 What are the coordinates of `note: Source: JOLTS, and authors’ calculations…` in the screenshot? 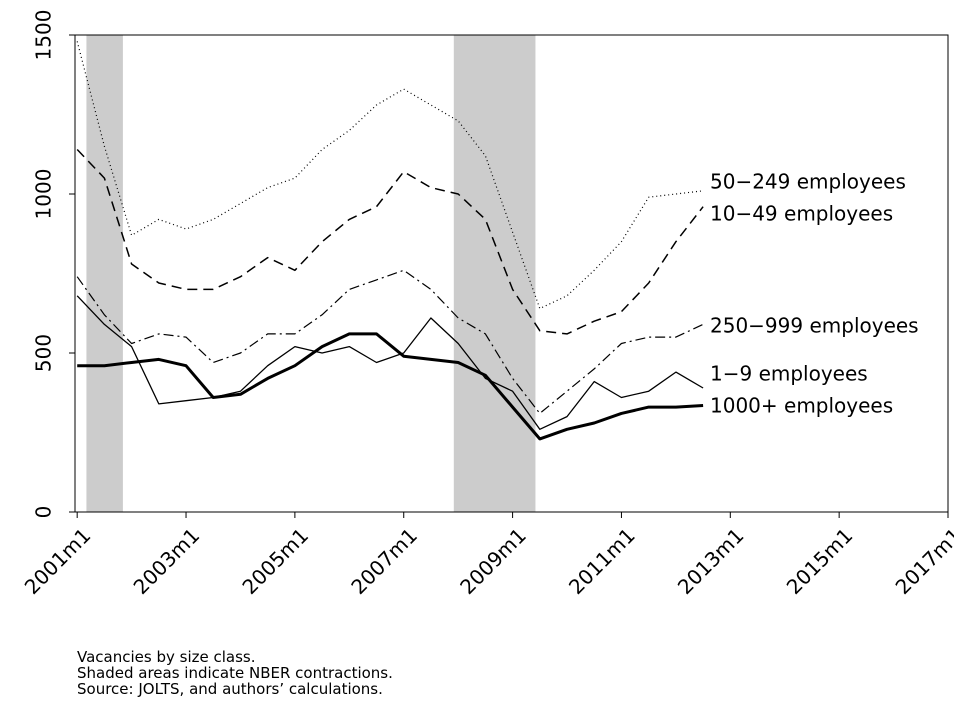 It's located at (230, 689).